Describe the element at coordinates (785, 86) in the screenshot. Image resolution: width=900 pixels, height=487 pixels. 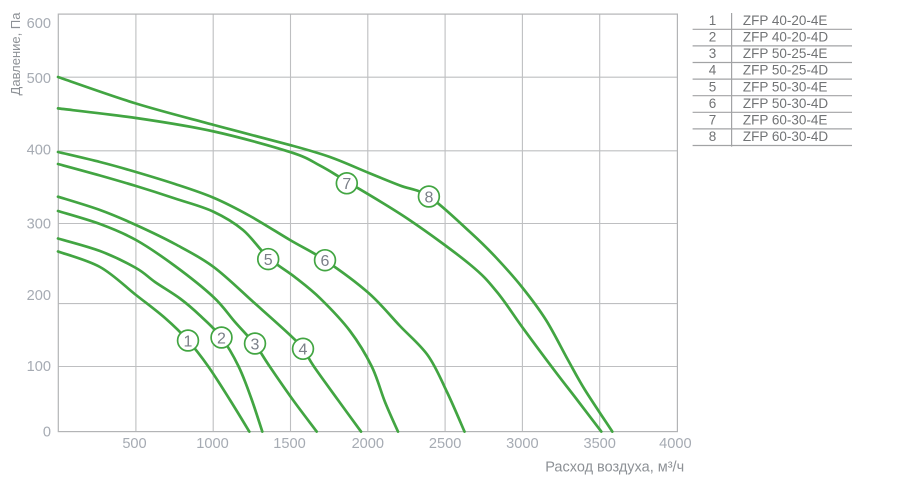
I see `svg-text: ZFP 50-30-4E` at that location.